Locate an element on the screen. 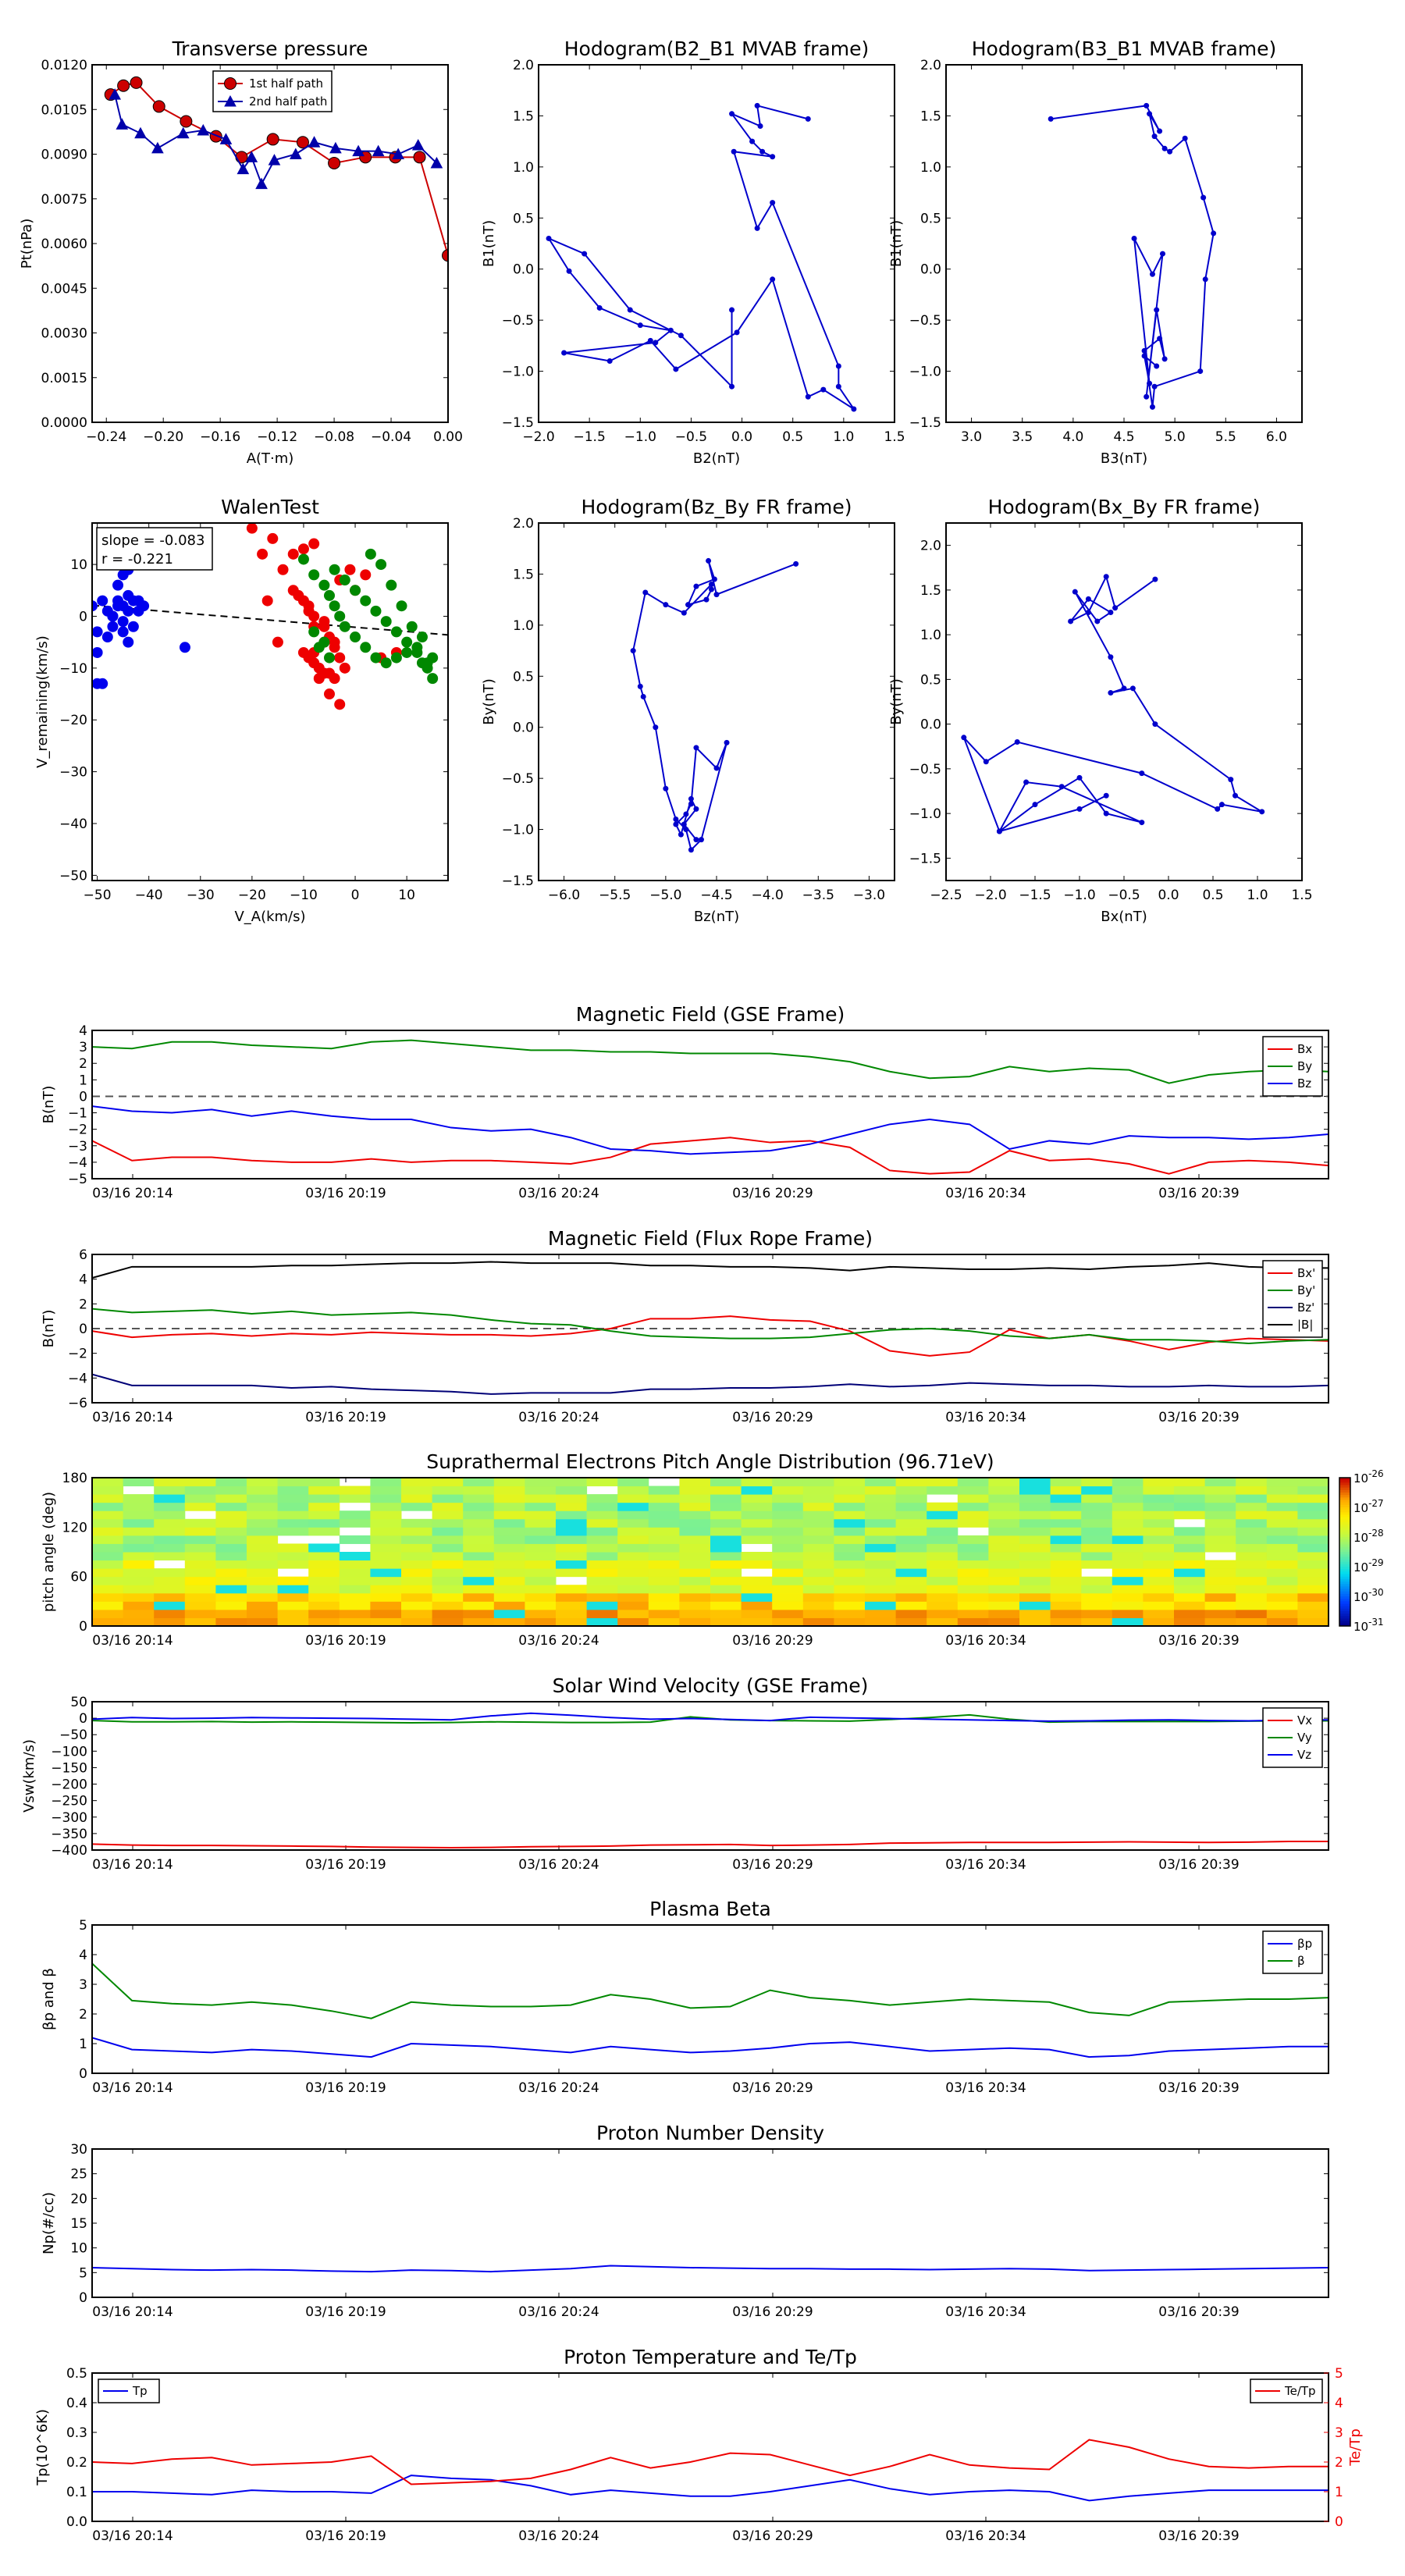 The height and width of the screenshot is (2576, 1405). y-tick-label: −200 is located at coordinates (69, 1785).